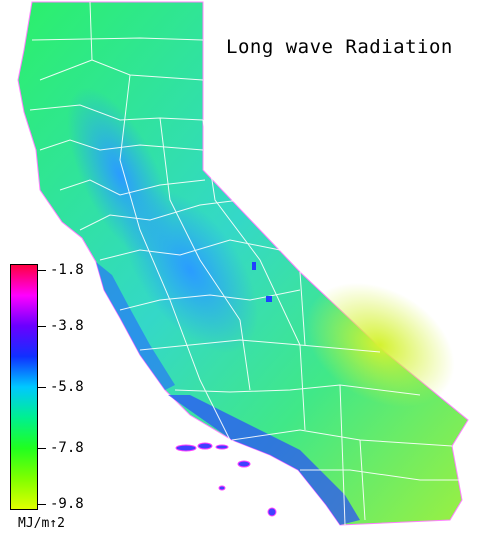 The width and height of the screenshot is (500, 550). Describe the element at coordinates (262, 282) in the screenshot. I see `lakes` at that location.